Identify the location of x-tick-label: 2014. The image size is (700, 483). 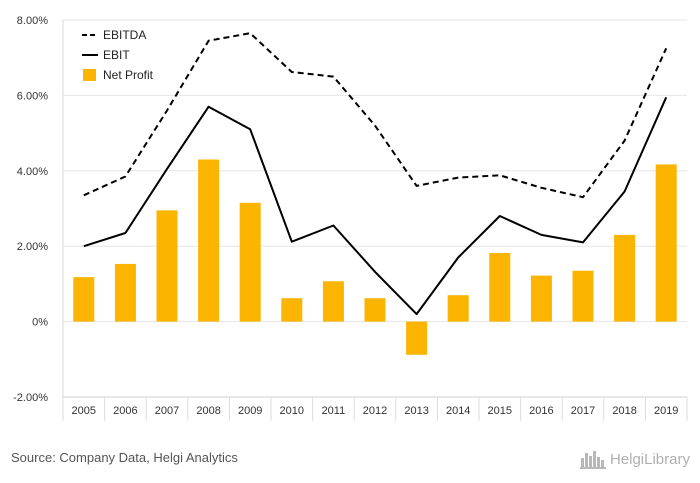
(458, 411).